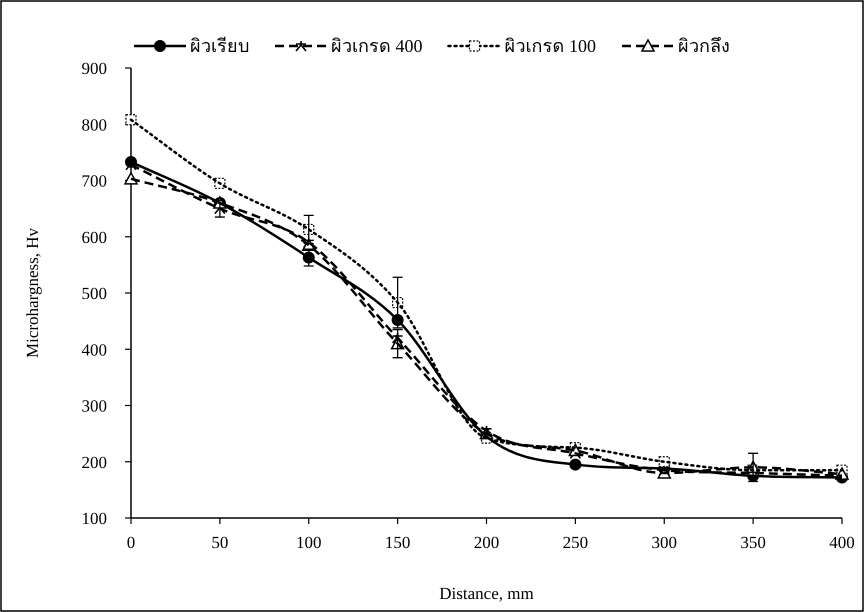 The image size is (864, 612). What do you see at coordinates (664, 542) in the screenshot?
I see `x-tick-label: 300` at bounding box center [664, 542].